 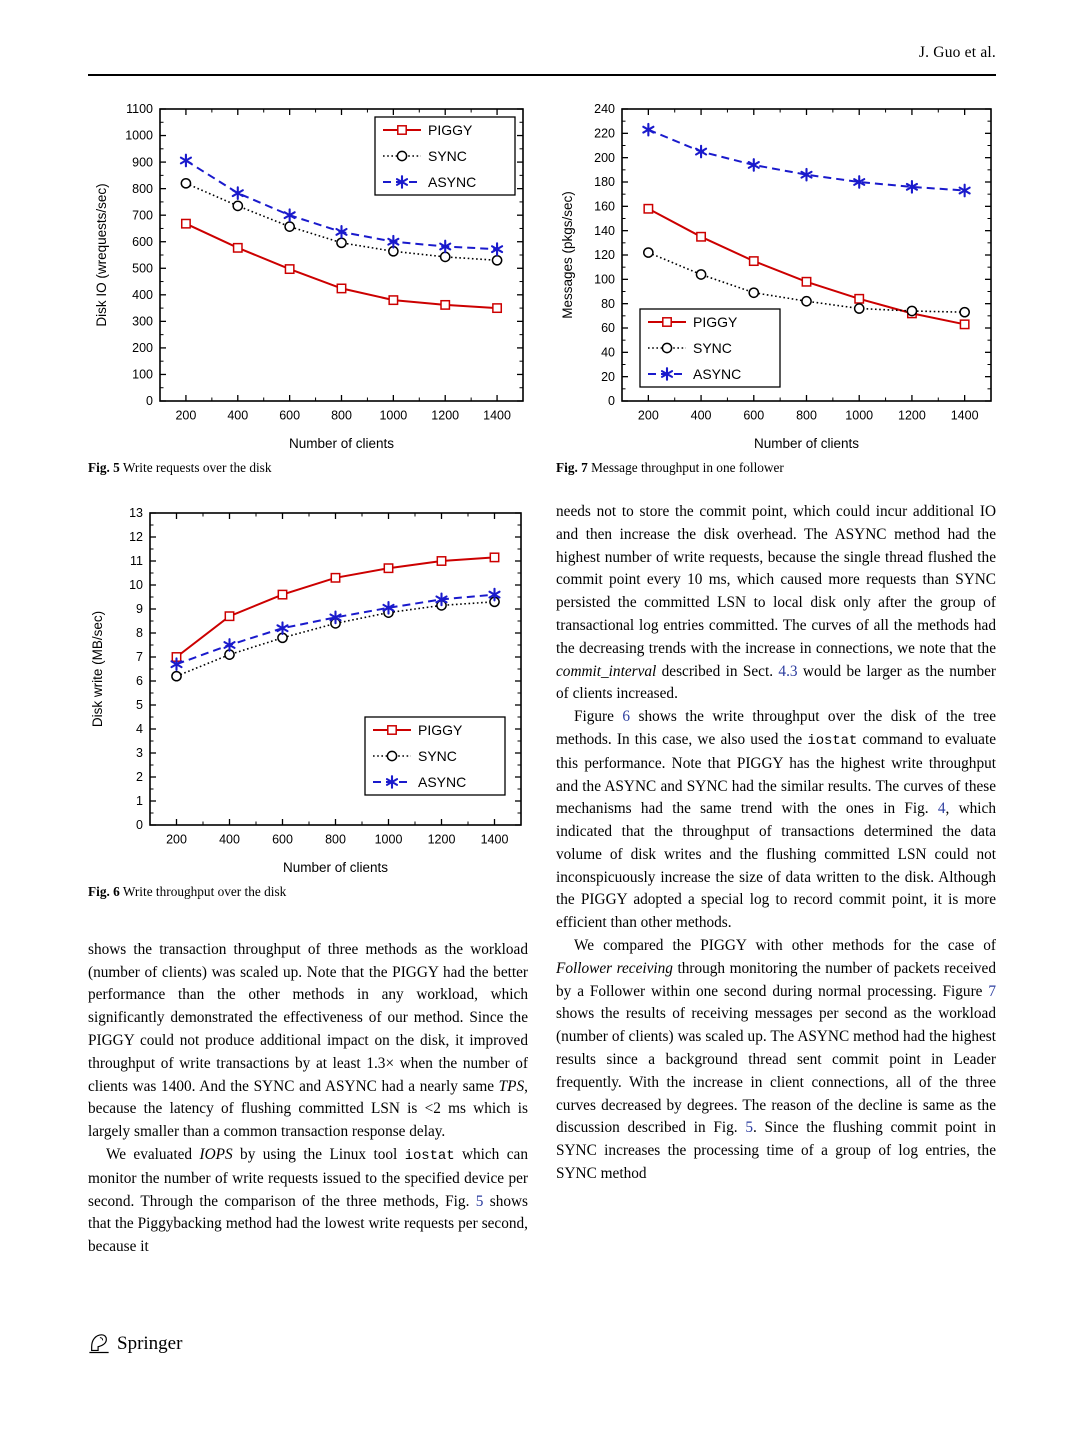 What do you see at coordinates (941, 809) in the screenshot?
I see `figure-reference-4: 4` at bounding box center [941, 809].